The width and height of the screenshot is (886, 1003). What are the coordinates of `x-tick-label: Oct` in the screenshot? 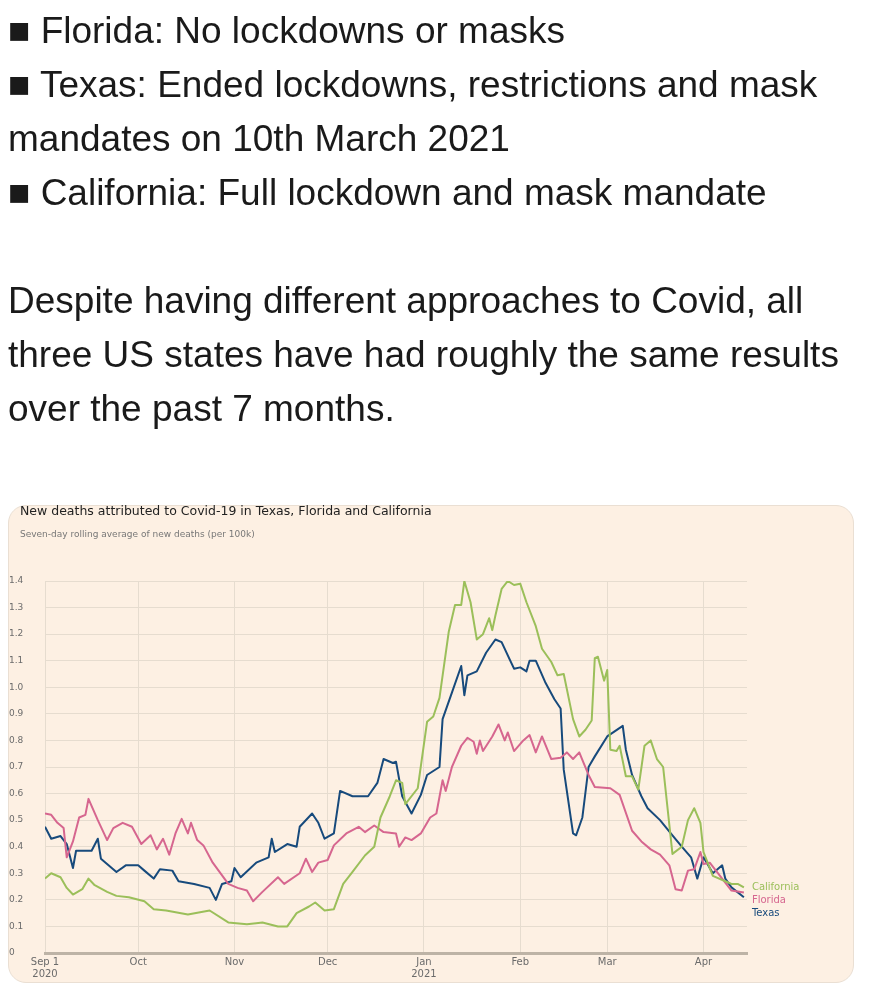 It's located at (138, 961).